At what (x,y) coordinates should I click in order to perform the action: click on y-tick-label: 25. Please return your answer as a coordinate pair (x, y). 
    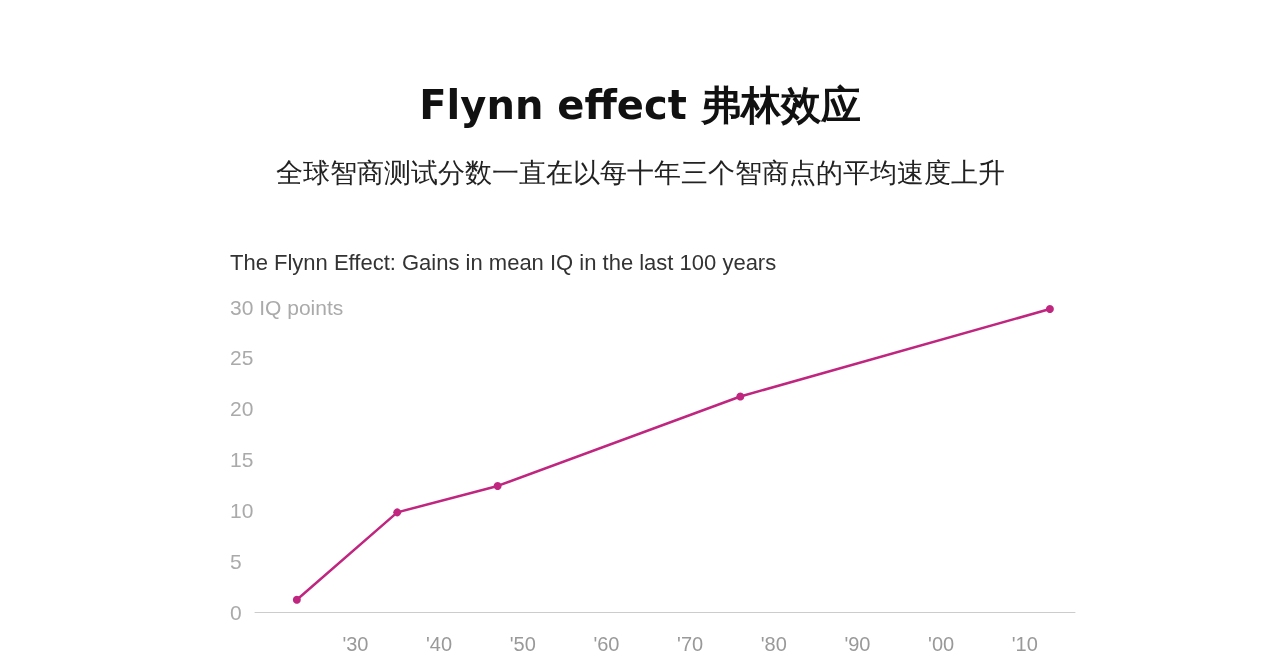
    Looking at the image, I should click on (242, 358).